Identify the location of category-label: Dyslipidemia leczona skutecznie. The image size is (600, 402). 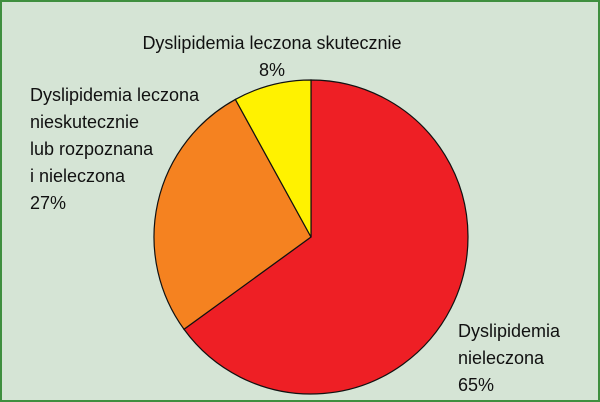
(272, 43).